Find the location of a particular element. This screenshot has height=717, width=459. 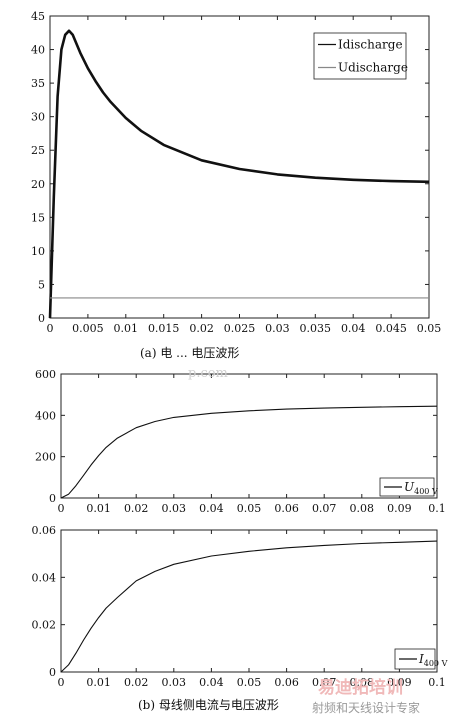

watermark-tagline: 射频和天线设计专家 is located at coordinates (366, 707).